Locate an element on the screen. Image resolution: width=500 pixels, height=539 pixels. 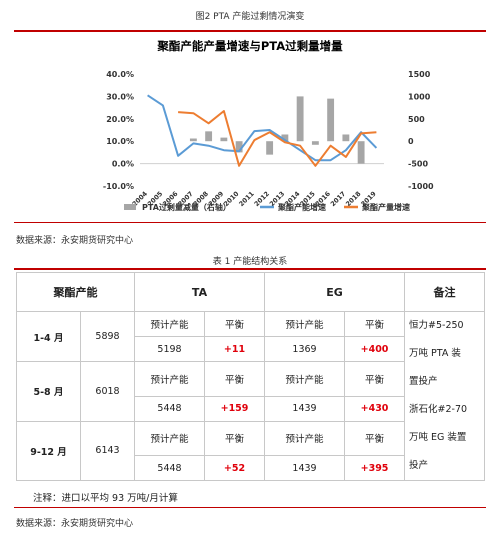
note-line: 万吨 EG 装置 is located at coordinates (438, 437).